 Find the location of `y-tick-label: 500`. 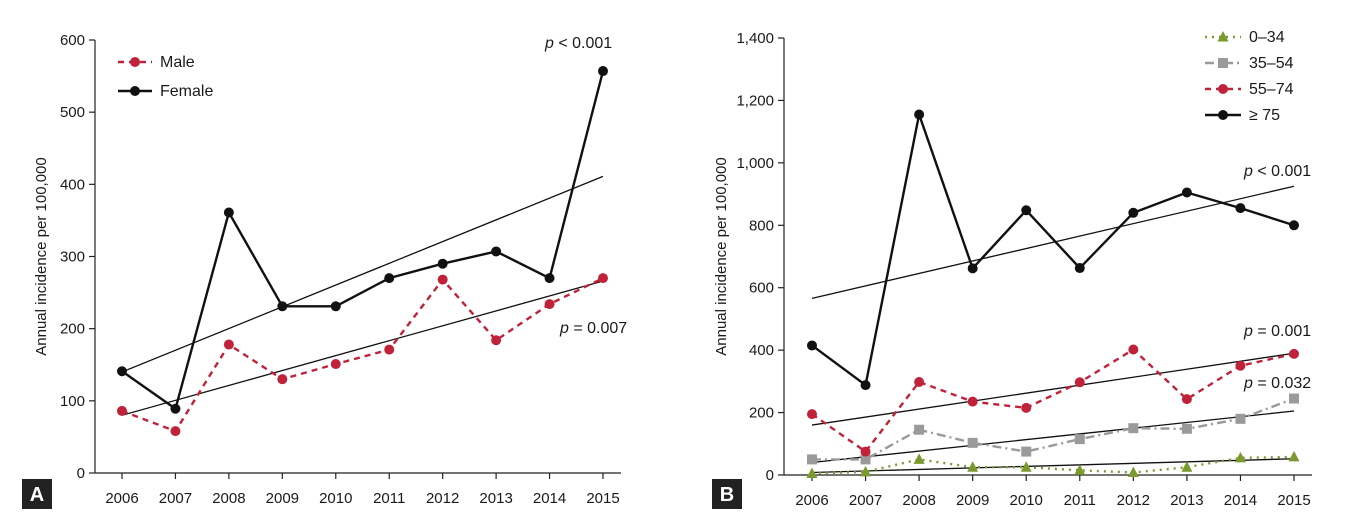

y-tick-label: 500 is located at coordinates (72, 112).